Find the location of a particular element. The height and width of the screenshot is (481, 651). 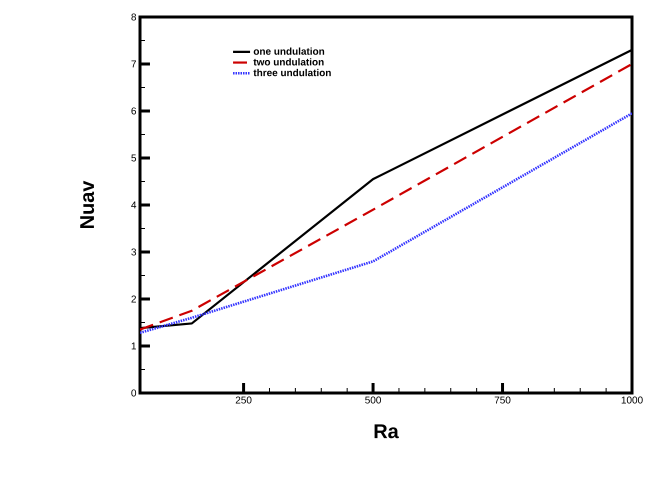

y-tick-label: 7 is located at coordinates (133, 64).